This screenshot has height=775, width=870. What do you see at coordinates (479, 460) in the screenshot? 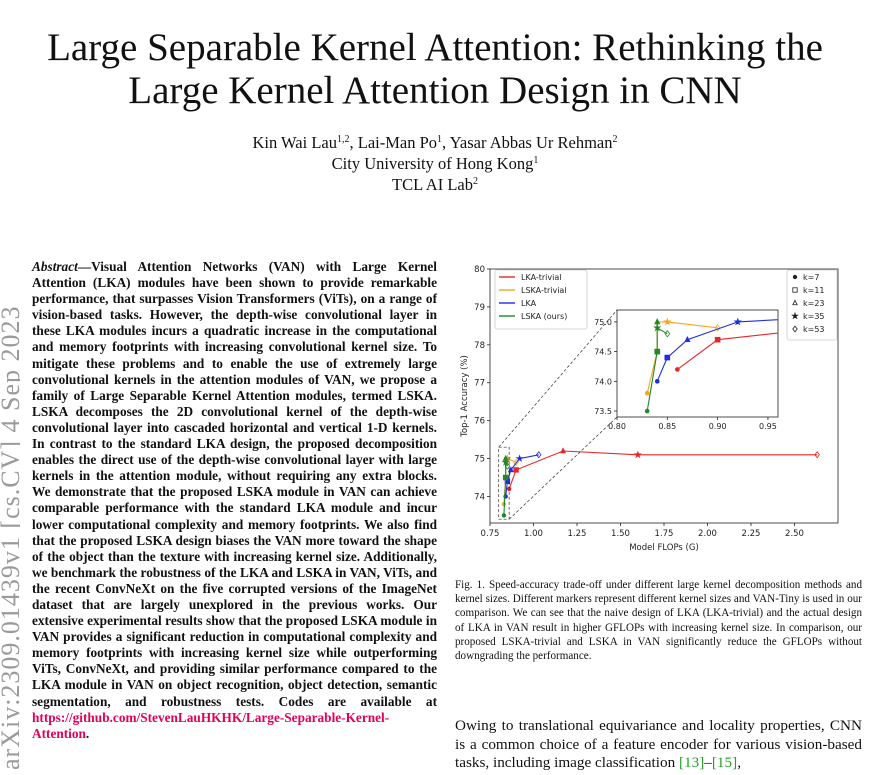
I see `y-tick-label: 75` at bounding box center [479, 460].